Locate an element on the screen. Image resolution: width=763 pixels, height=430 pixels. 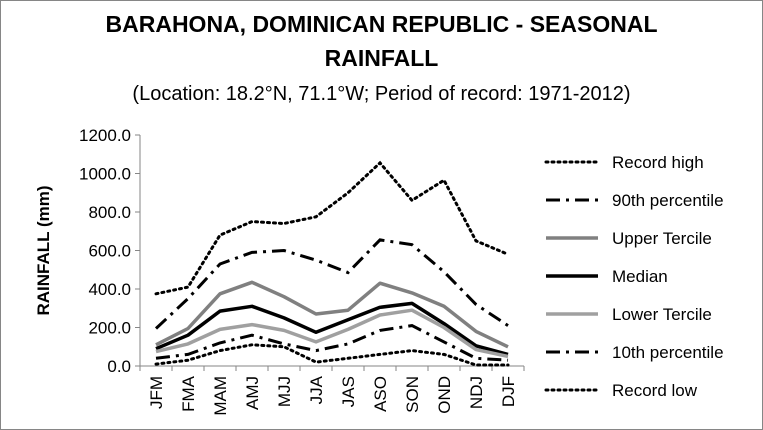
x-tick-label: SON is located at coordinates (412, 394).